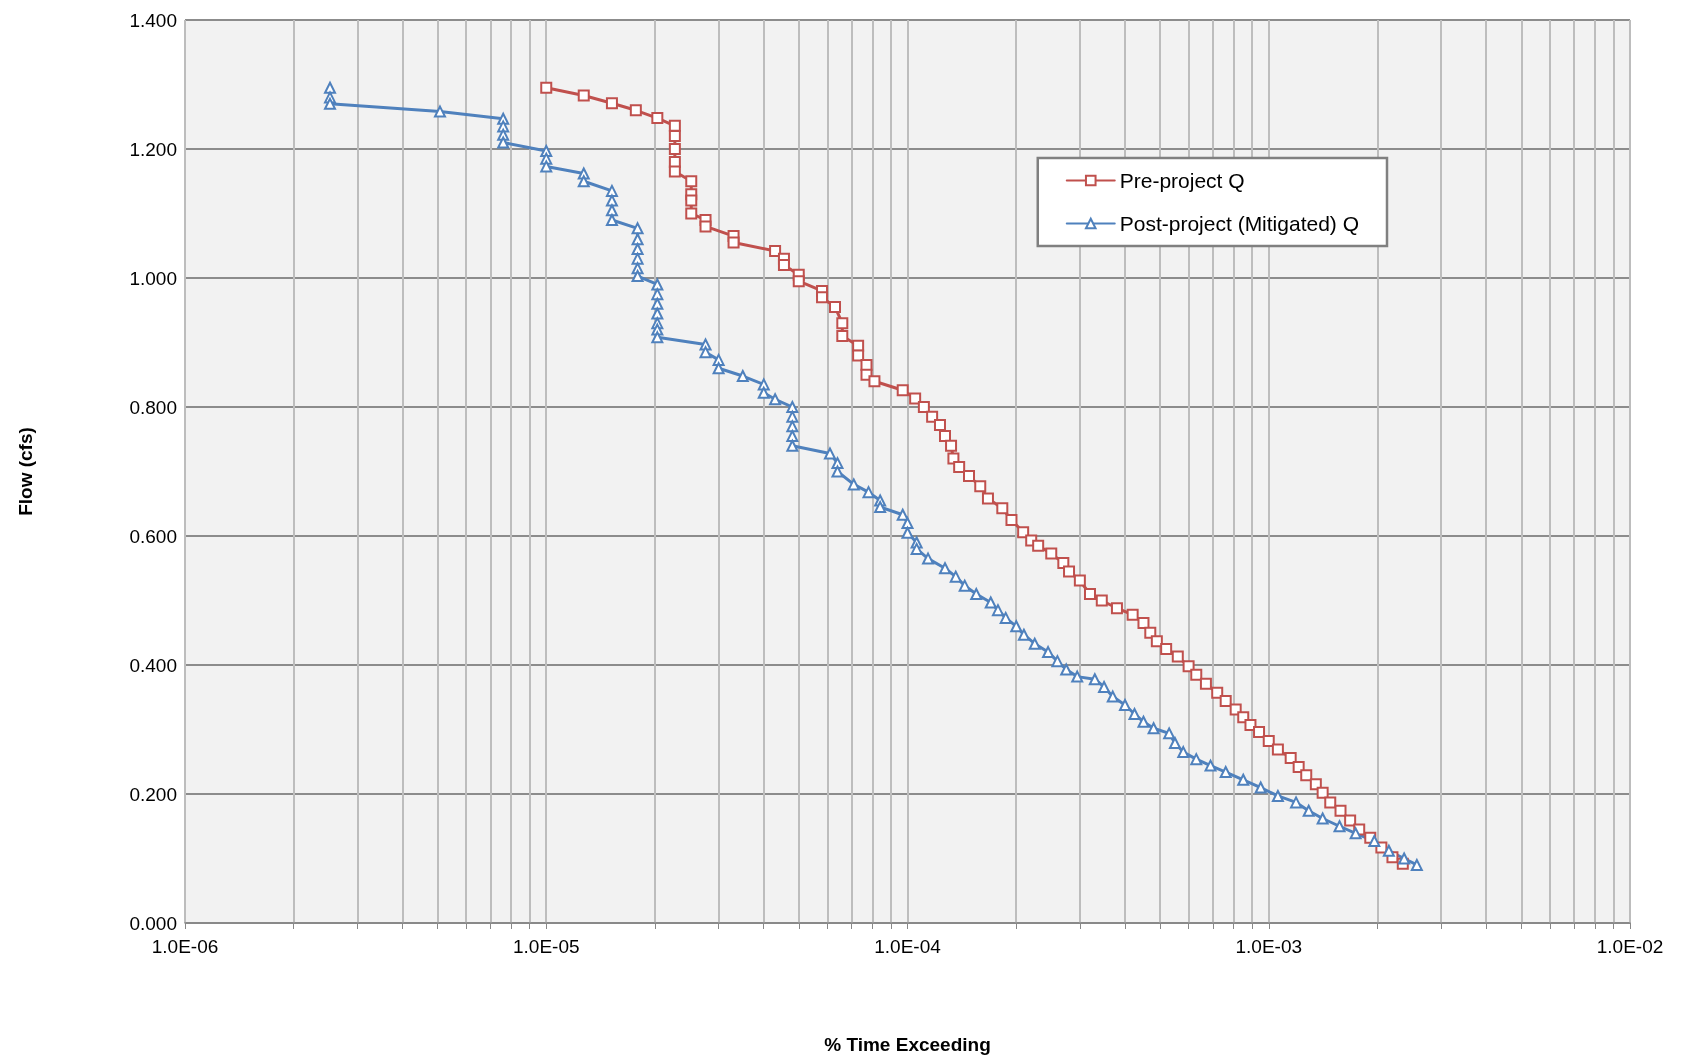 This screenshot has height=1060, width=1688. What do you see at coordinates (1239, 223) in the screenshot?
I see `legend-label: Post-project (Mitigated) Q` at bounding box center [1239, 223].